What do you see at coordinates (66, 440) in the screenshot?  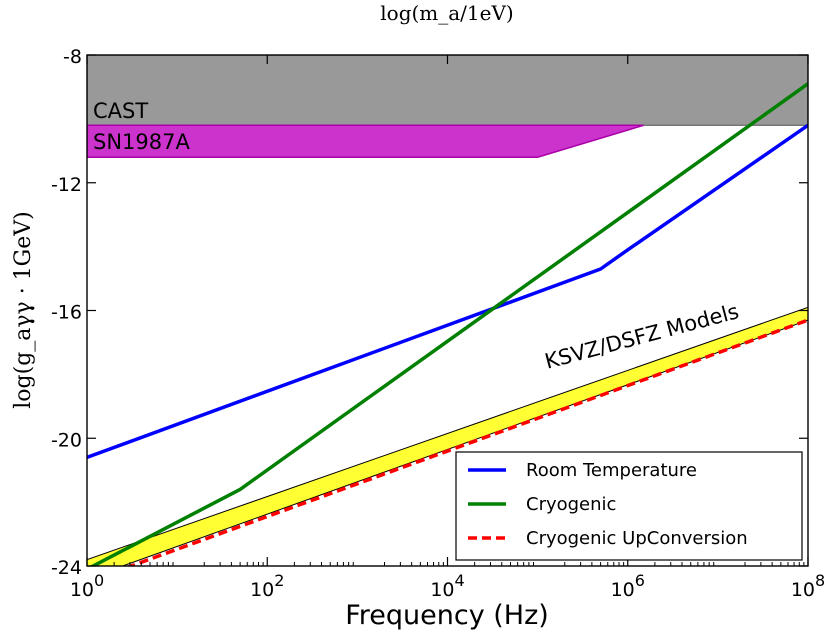 I see `y-tick-label: -20` at bounding box center [66, 440].